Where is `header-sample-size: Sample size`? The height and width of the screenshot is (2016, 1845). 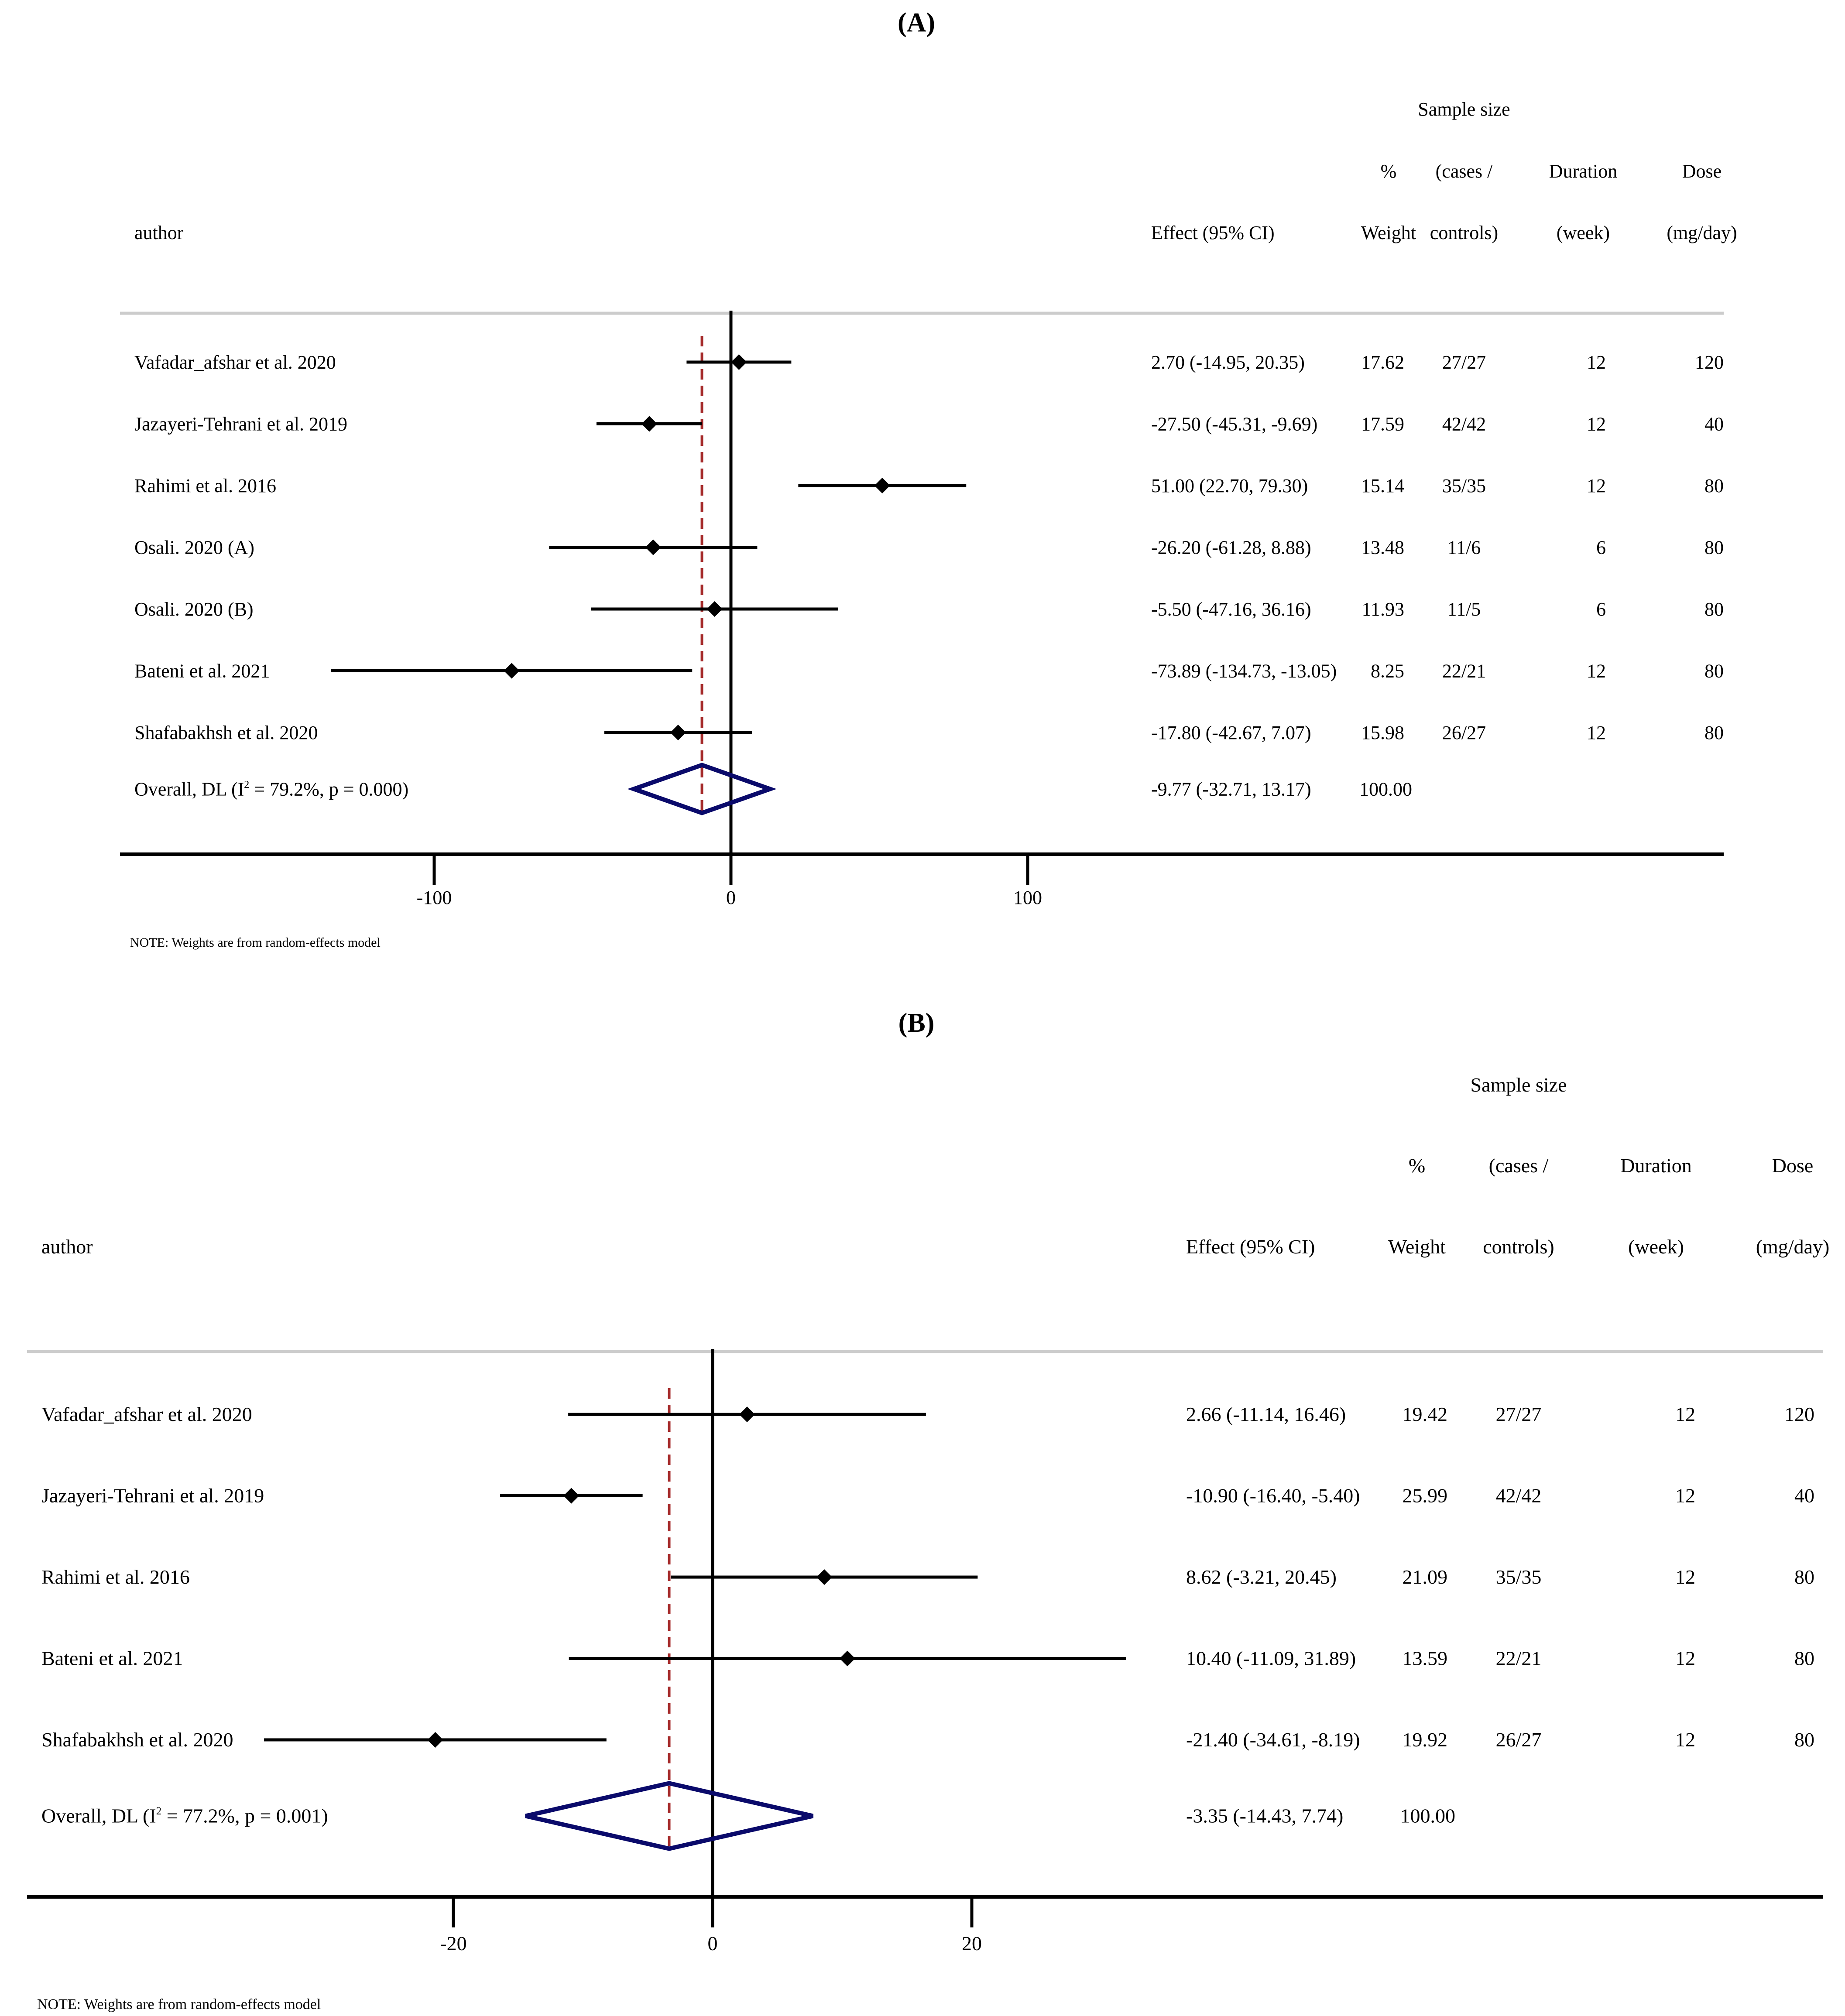 header-sample-size: Sample size is located at coordinates (1519, 1085).